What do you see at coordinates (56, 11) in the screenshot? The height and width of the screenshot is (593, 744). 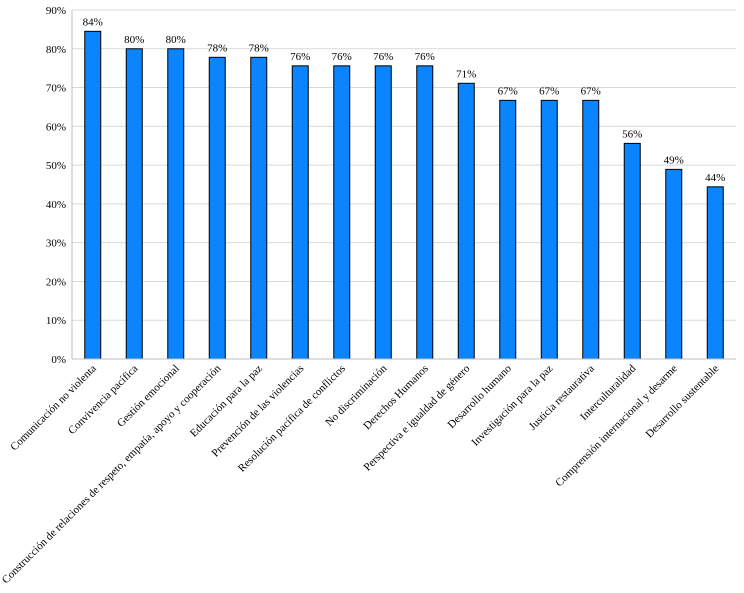 I see `y-tick-label: 90%` at bounding box center [56, 11].